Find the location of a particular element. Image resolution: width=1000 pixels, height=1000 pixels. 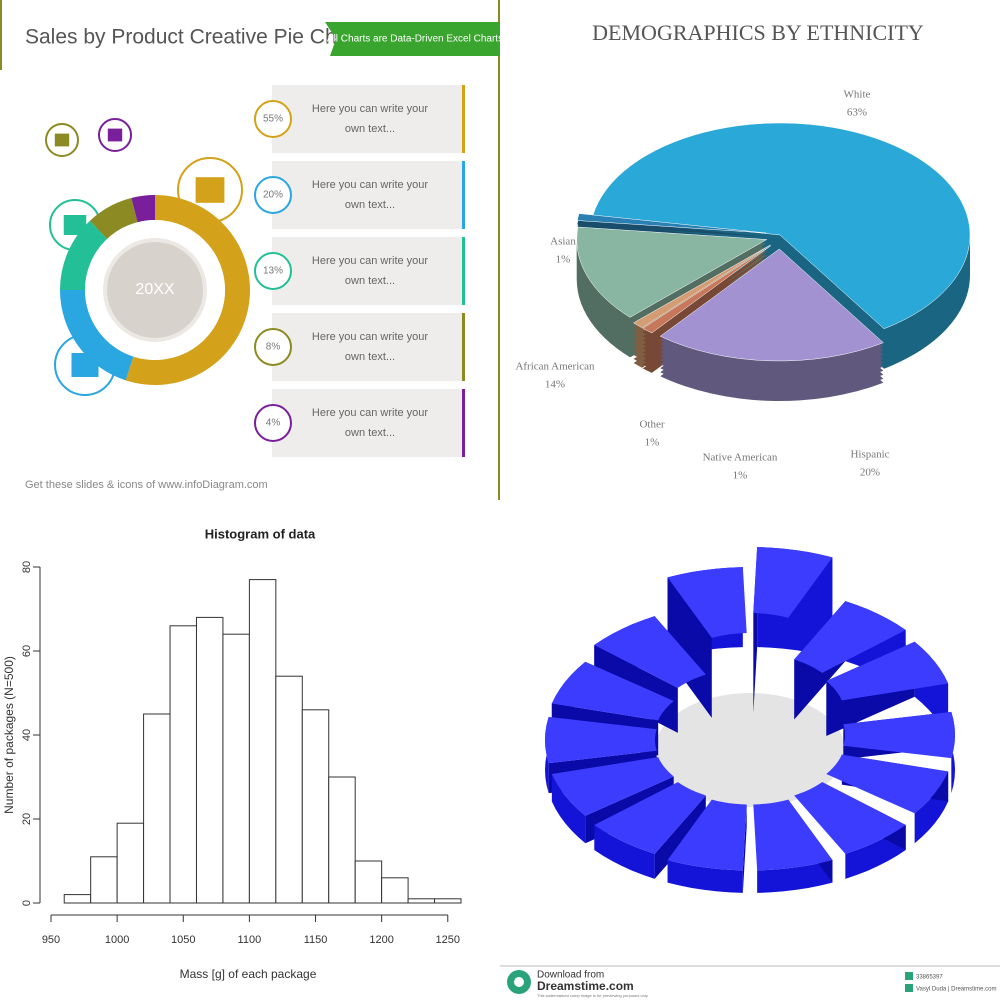

x-axis-label: Mass [g] of each package is located at coordinates (248, 974).